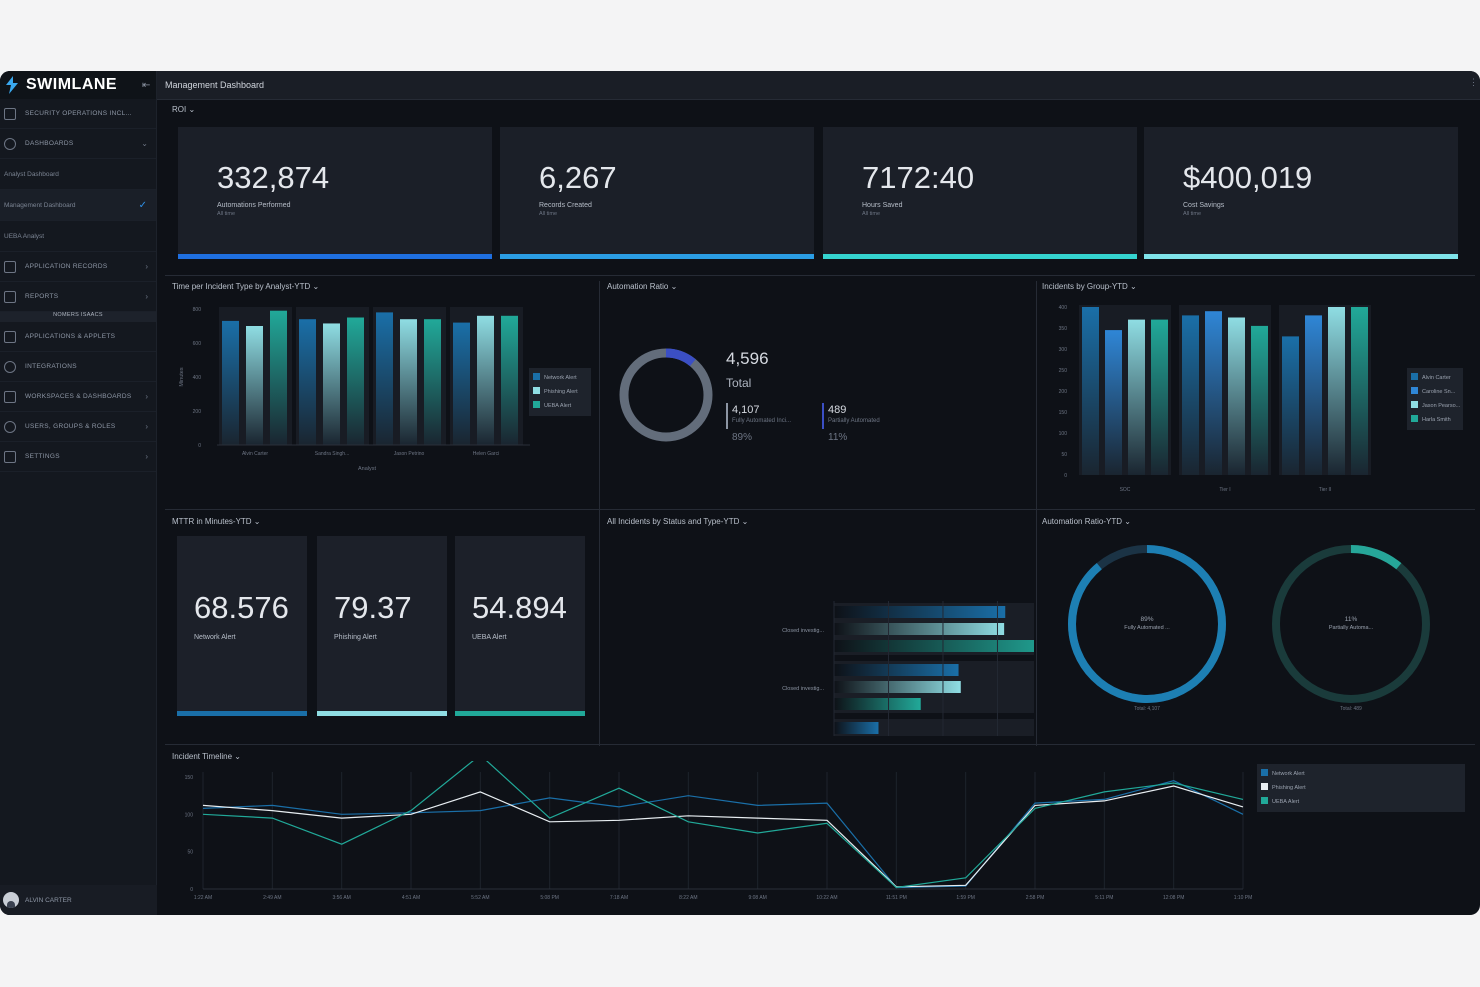  Describe the element at coordinates (245, 286) in the screenshot. I see `panel-title-time-per-incident: Time per Incident Type by Analyst-YTD ⌄` at that location.